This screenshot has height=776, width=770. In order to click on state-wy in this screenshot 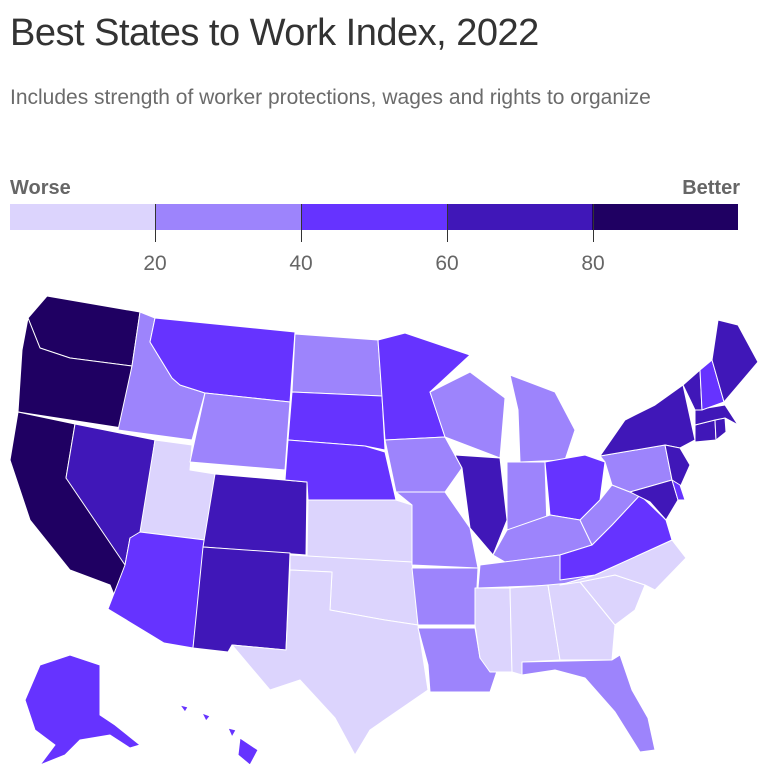, I will do `click(240, 431)`.